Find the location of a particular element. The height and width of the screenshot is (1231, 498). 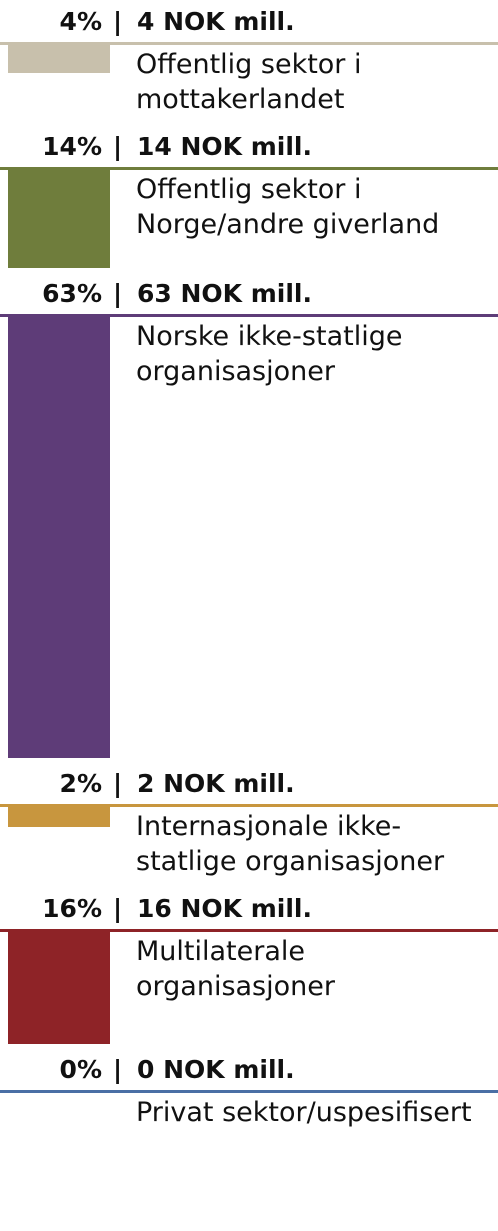

row-header: 0% | 0 NOK mill. is located at coordinates (249, 1070).